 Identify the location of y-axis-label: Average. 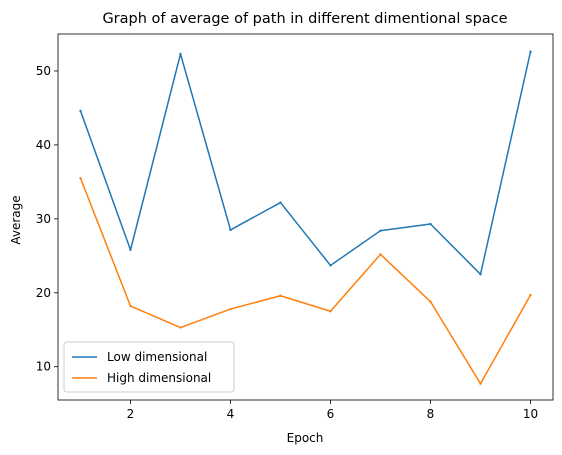
(16, 219).